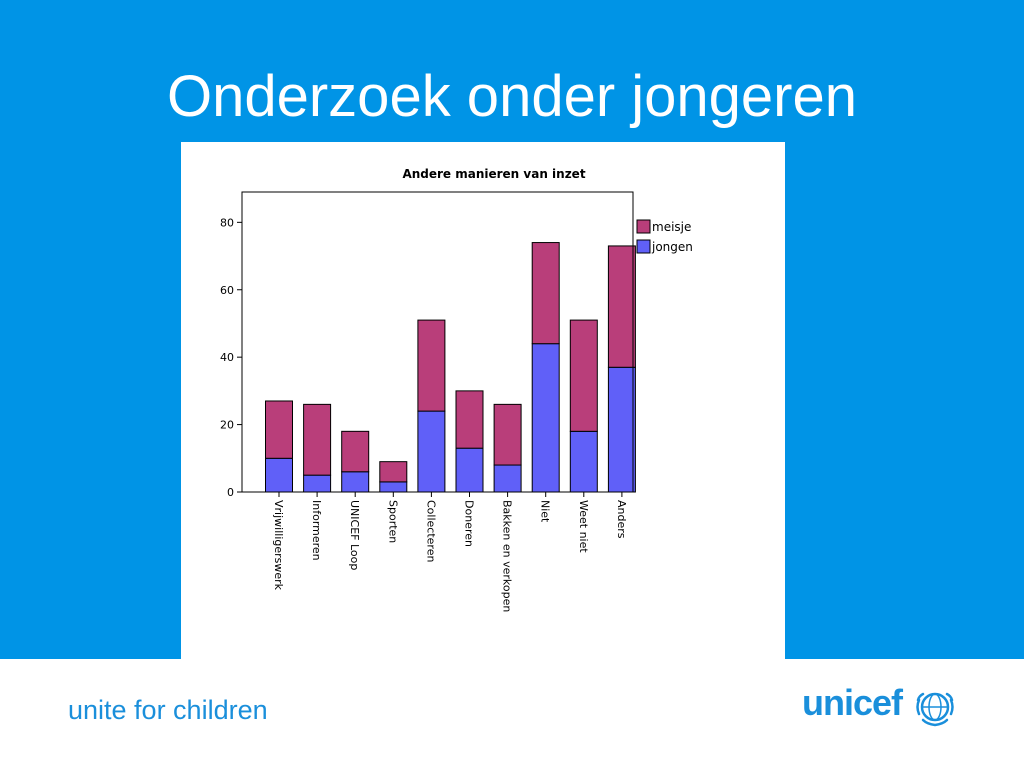  Describe the element at coordinates (430, 531) in the screenshot. I see `x-tick-label: Collecteren` at that location.